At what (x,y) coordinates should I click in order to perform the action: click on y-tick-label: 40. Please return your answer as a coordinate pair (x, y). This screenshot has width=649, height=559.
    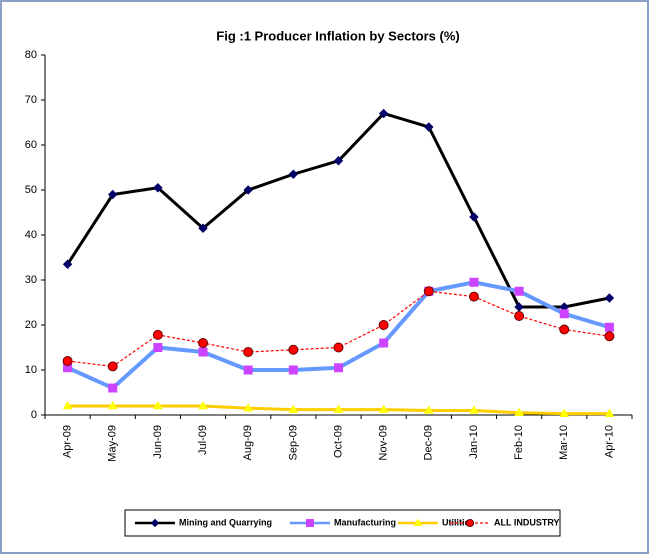
    Looking at the image, I should click on (31, 235).